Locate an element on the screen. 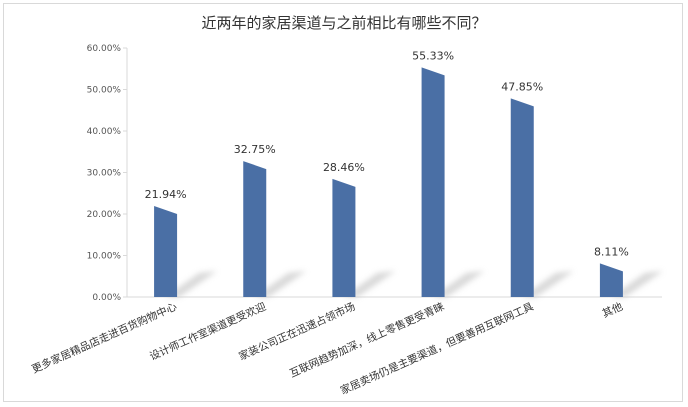  y-tick-label: 10.00% is located at coordinates (104, 257).